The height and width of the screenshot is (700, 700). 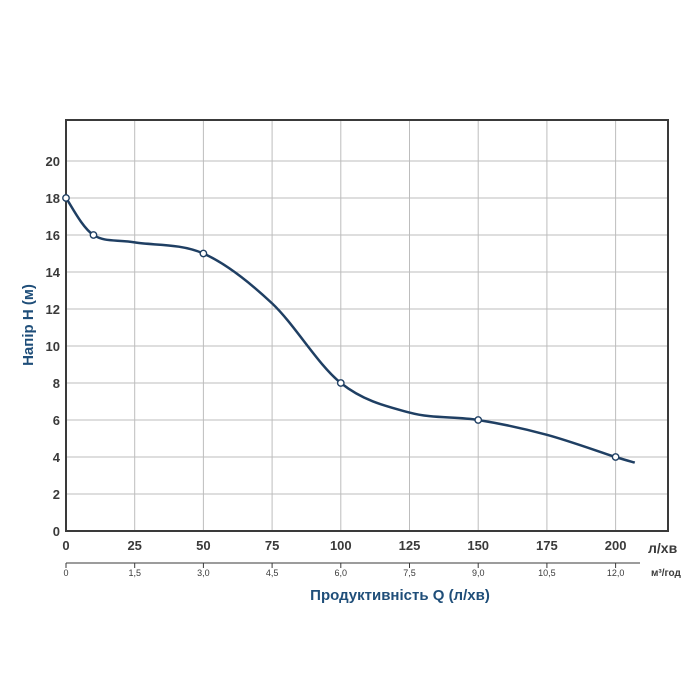 What do you see at coordinates (57, 457) in the screenshot?
I see `y-tick-label: 4` at bounding box center [57, 457].